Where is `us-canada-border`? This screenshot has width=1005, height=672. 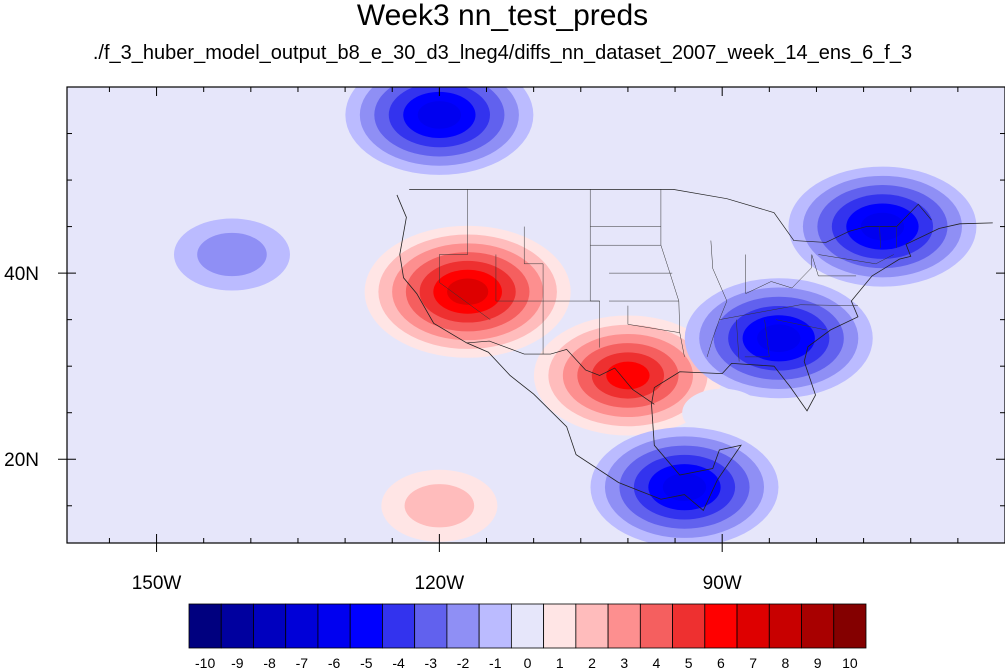 us-canada-border is located at coordinates (670, 216).